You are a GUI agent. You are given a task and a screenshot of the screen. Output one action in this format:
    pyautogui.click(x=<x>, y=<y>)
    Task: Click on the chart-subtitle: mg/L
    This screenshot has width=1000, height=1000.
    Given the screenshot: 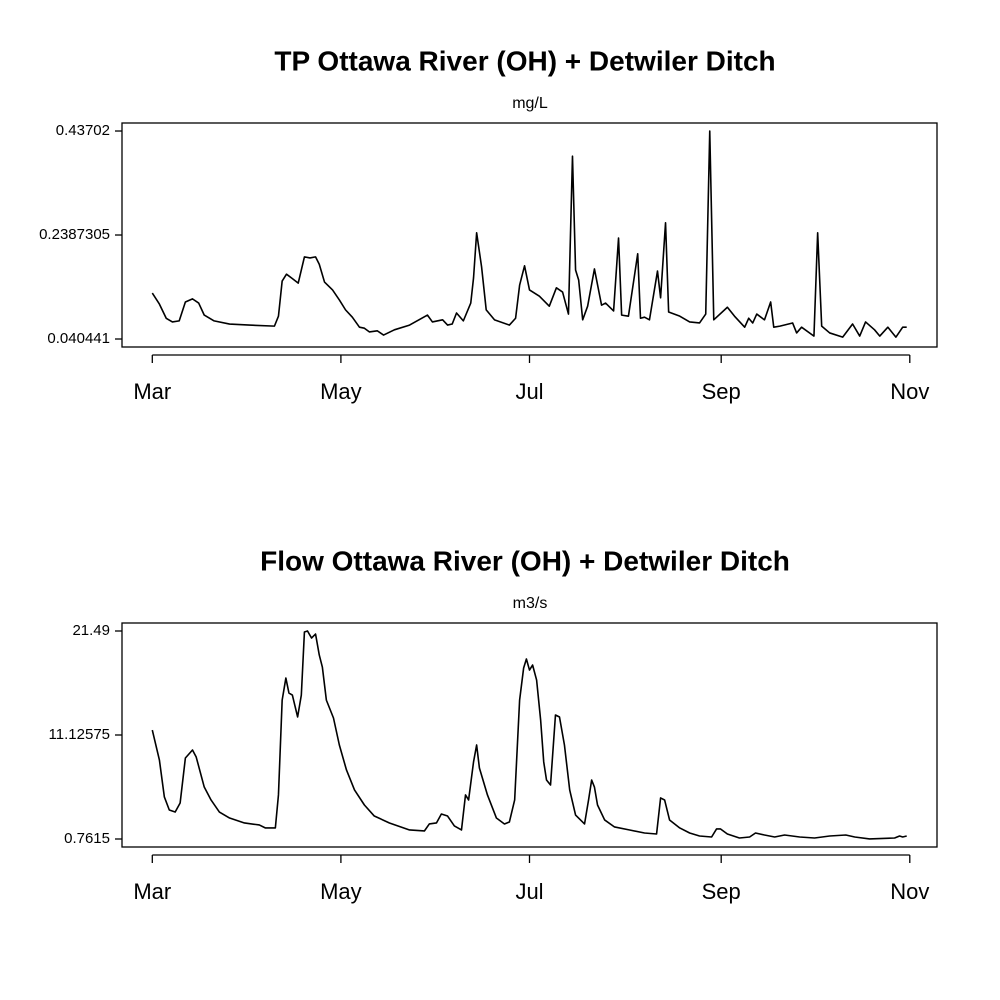 What is the action you would take?
    pyautogui.click(x=530, y=103)
    